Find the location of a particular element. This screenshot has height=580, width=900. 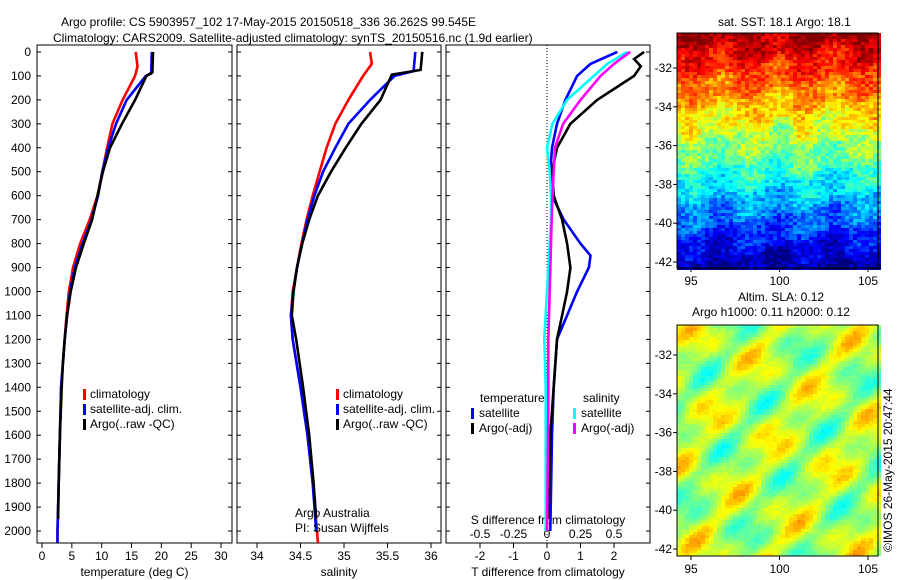

y-tick-label: 1200 is located at coordinates (17, 339).